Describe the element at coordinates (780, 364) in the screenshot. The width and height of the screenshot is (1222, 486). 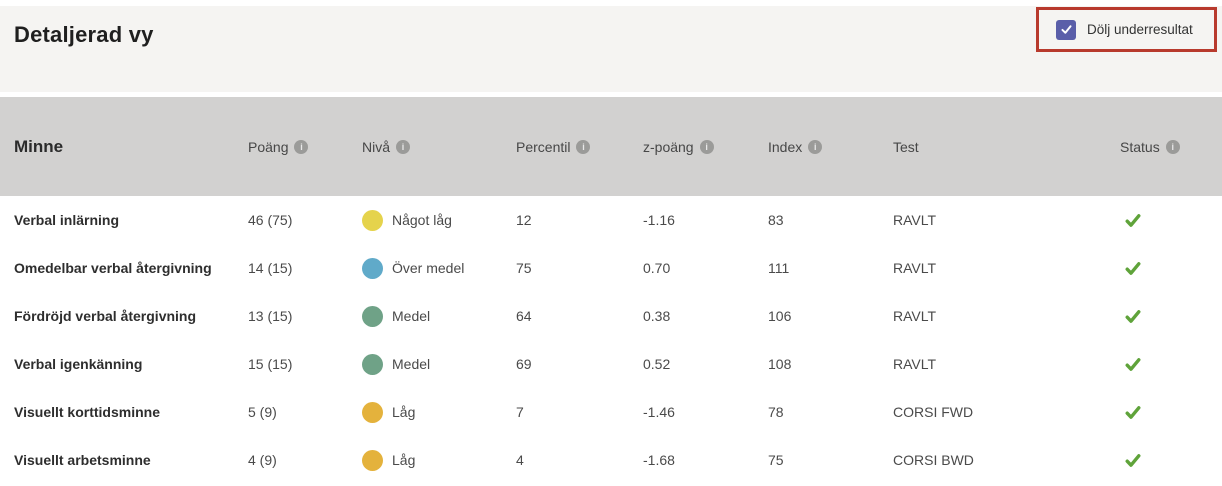
I see `index-cell: 108` at that location.